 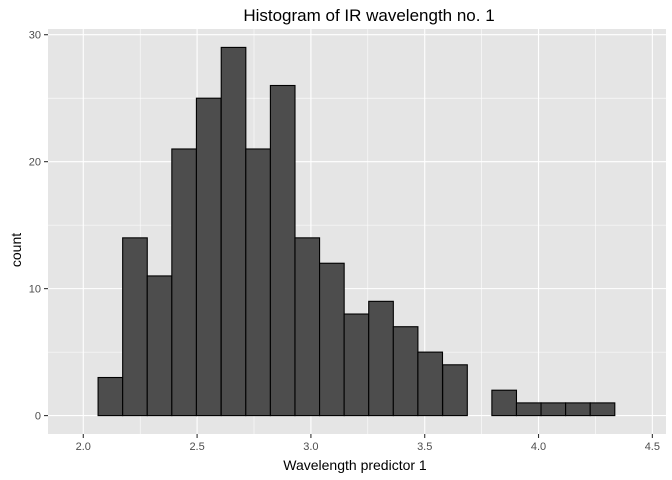 I want to click on x-axis-label: Wavelength predictor 1, so click(x=355, y=465).